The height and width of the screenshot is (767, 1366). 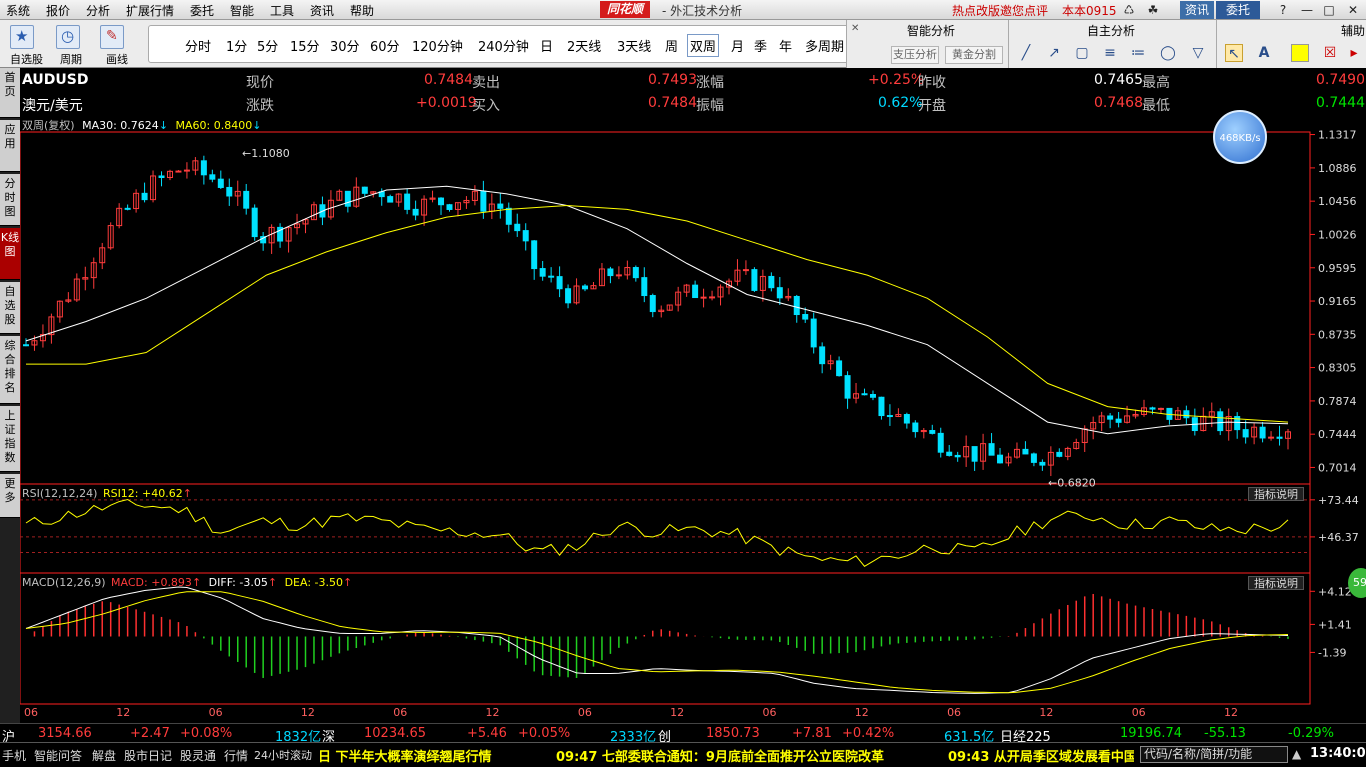 What do you see at coordinates (305, 47) in the screenshot?
I see `period-15min: 15分` at bounding box center [305, 47].